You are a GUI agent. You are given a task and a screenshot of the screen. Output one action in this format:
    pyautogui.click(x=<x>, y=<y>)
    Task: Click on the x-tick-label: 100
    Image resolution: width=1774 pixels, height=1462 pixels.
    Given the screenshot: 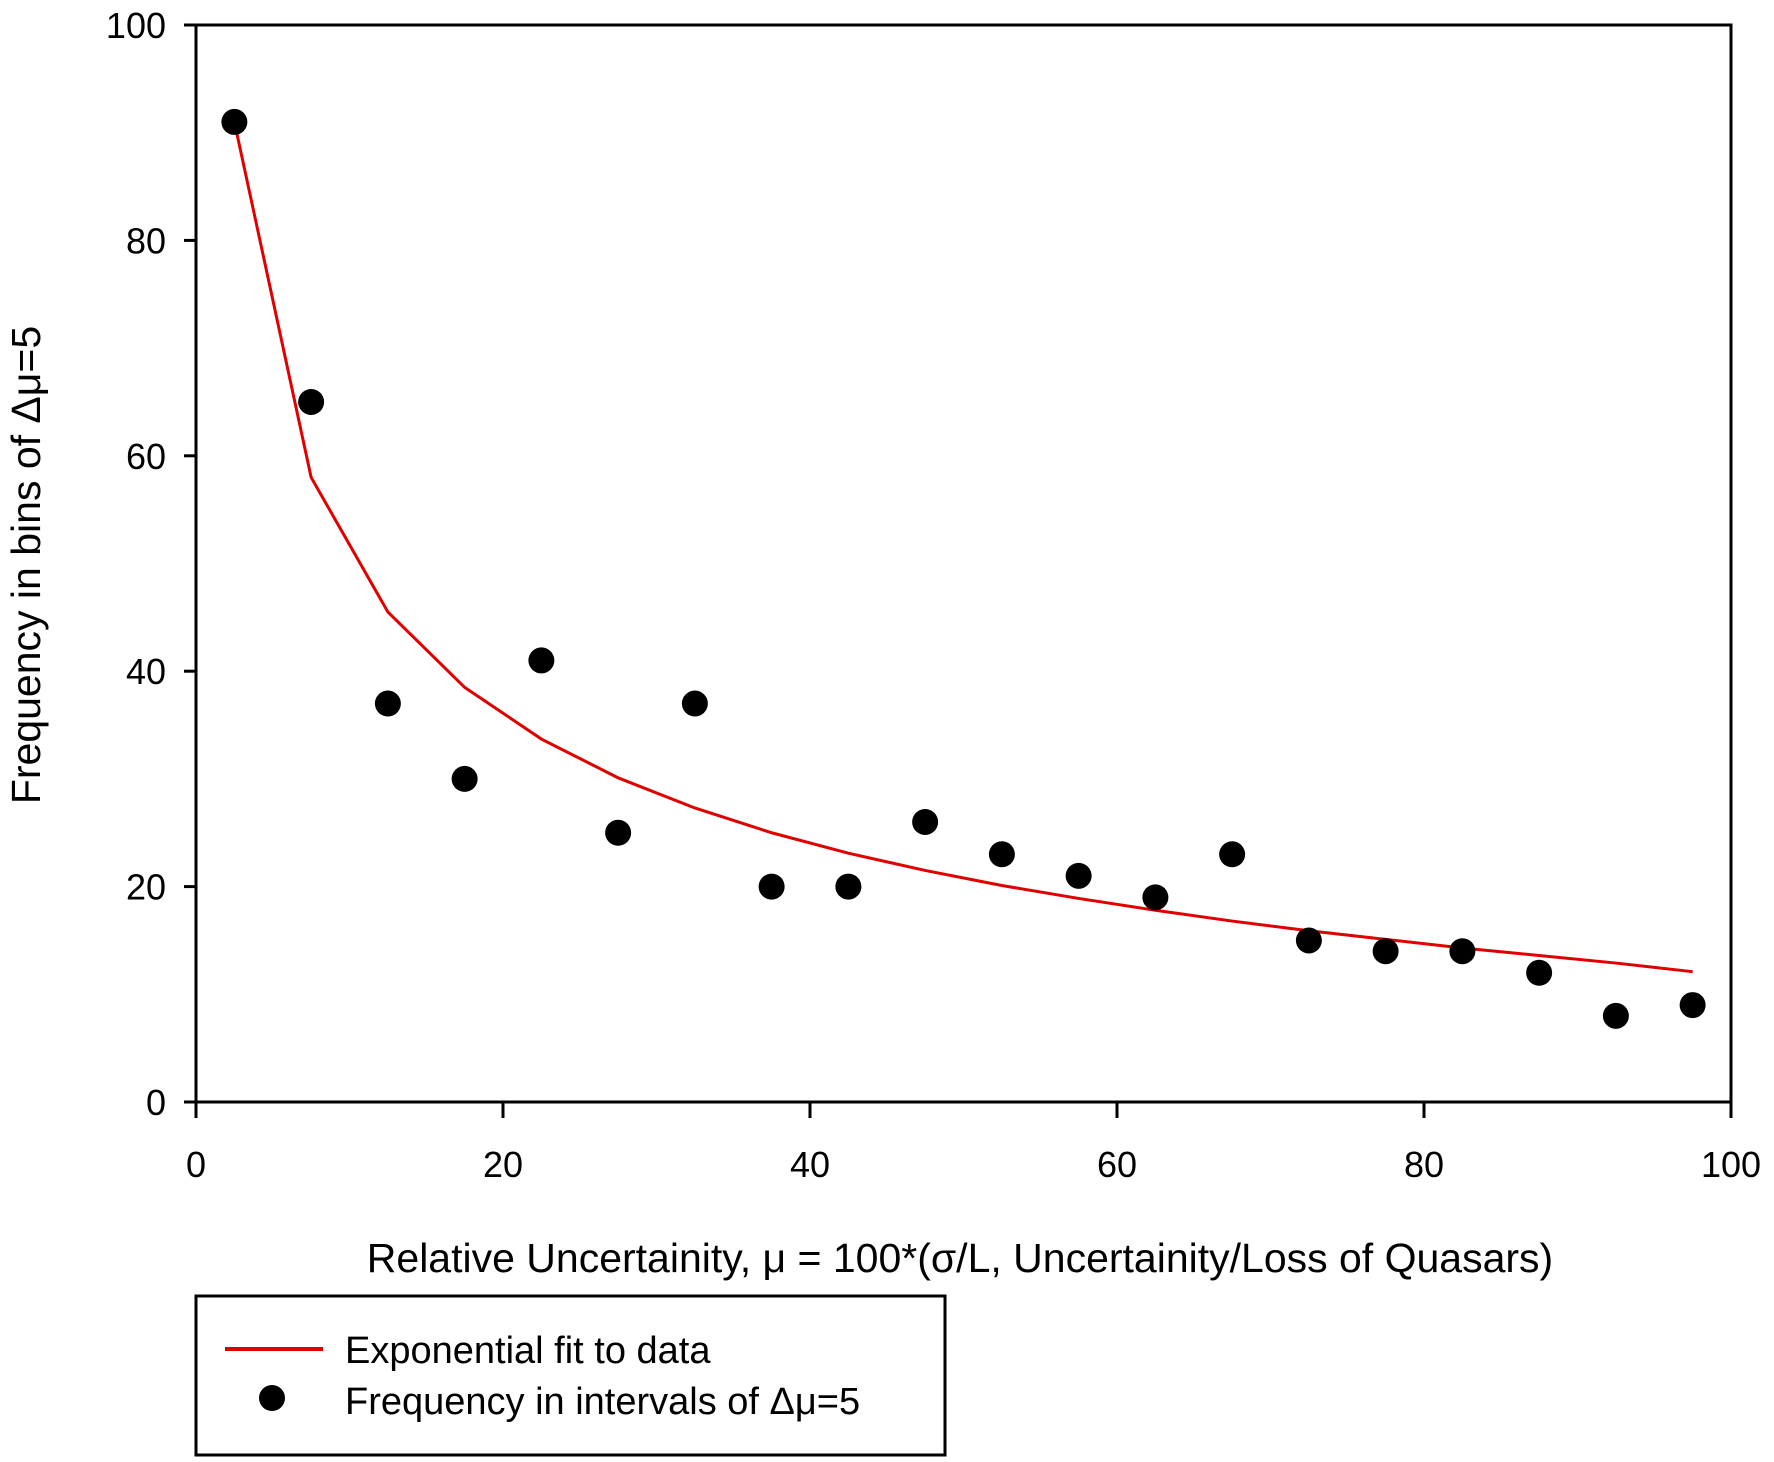 What is the action you would take?
    pyautogui.click(x=1731, y=1164)
    